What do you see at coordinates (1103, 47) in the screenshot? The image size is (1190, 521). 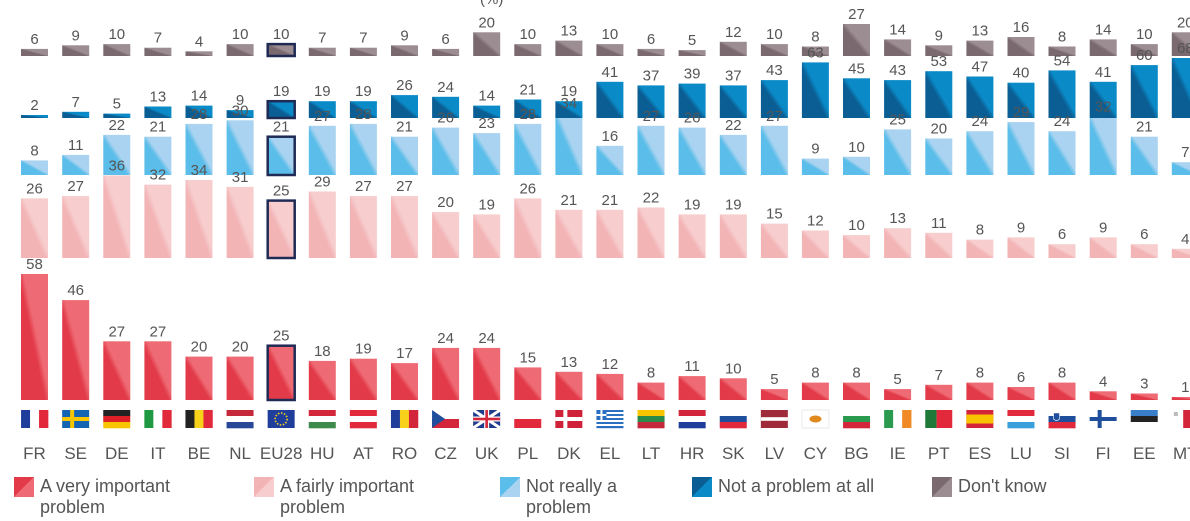 I see `bar-dontknow-fi` at bounding box center [1103, 47].